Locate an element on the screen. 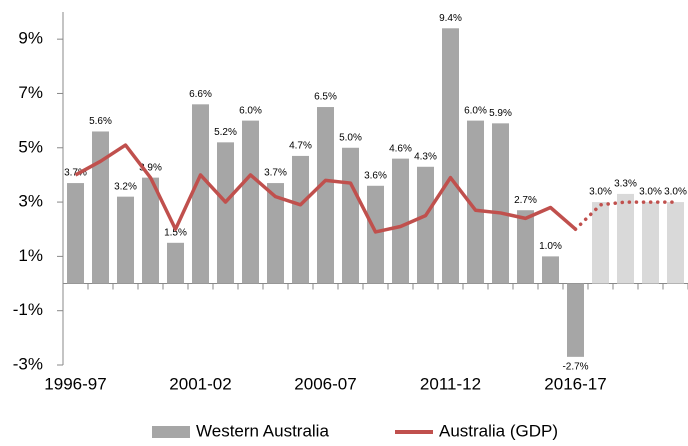 This screenshot has height=446, width=688. x-tick-label: 2006-07 is located at coordinates (325, 383).